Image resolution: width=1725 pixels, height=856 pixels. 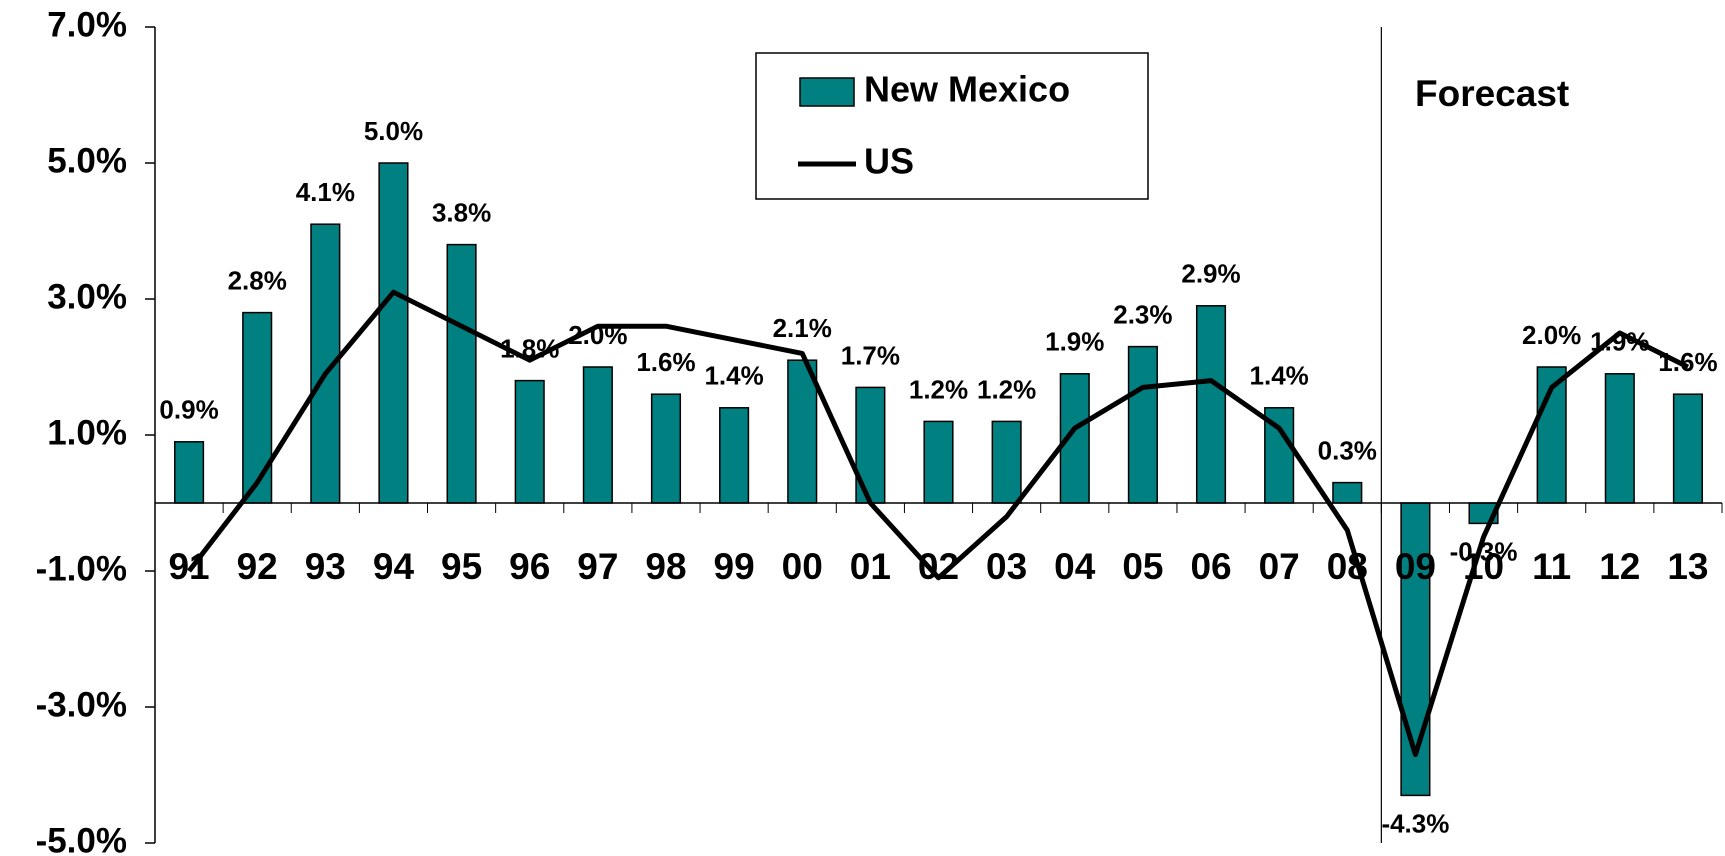 I want to click on x-tick-label: 92, so click(x=257, y=566).